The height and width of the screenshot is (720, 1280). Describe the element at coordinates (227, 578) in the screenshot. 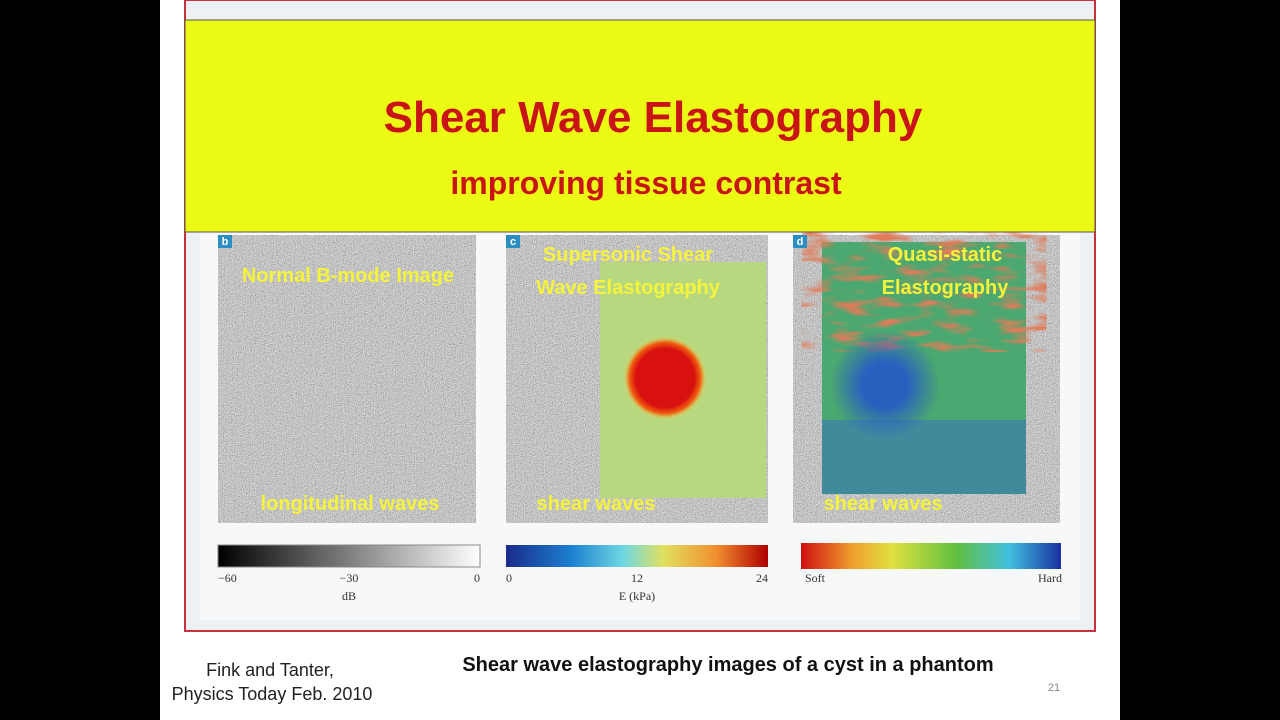

I see `colorbar-tick-label: −60` at that location.